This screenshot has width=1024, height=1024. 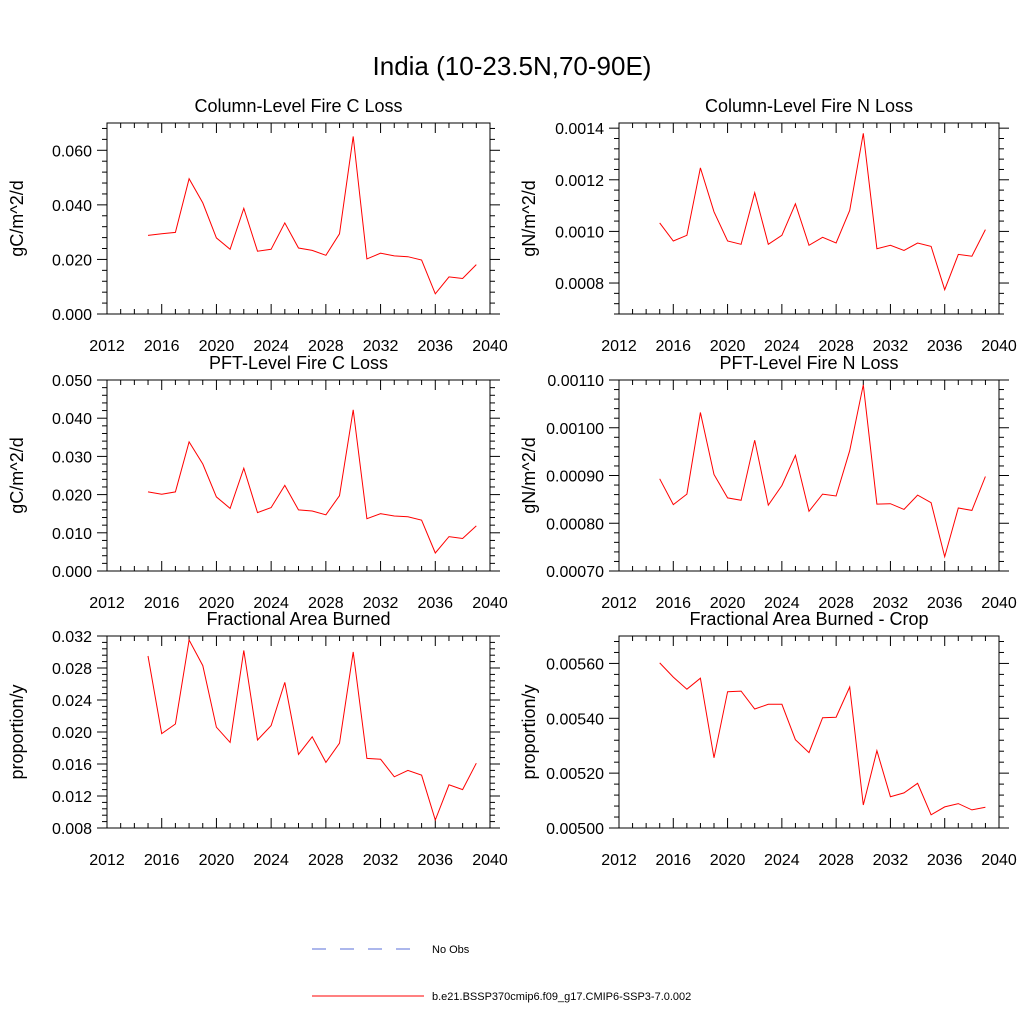 I want to click on y-tick-label: 0.050, so click(x=72, y=381).